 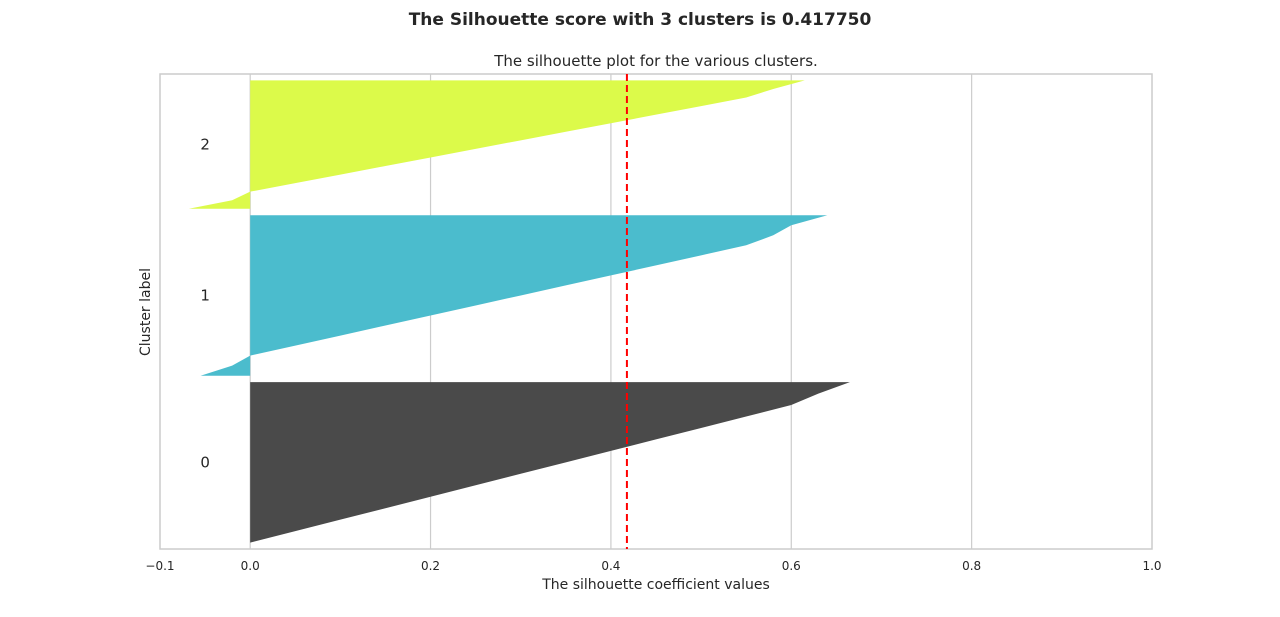 I want to click on cluster-label-2: 2, so click(x=205, y=145).